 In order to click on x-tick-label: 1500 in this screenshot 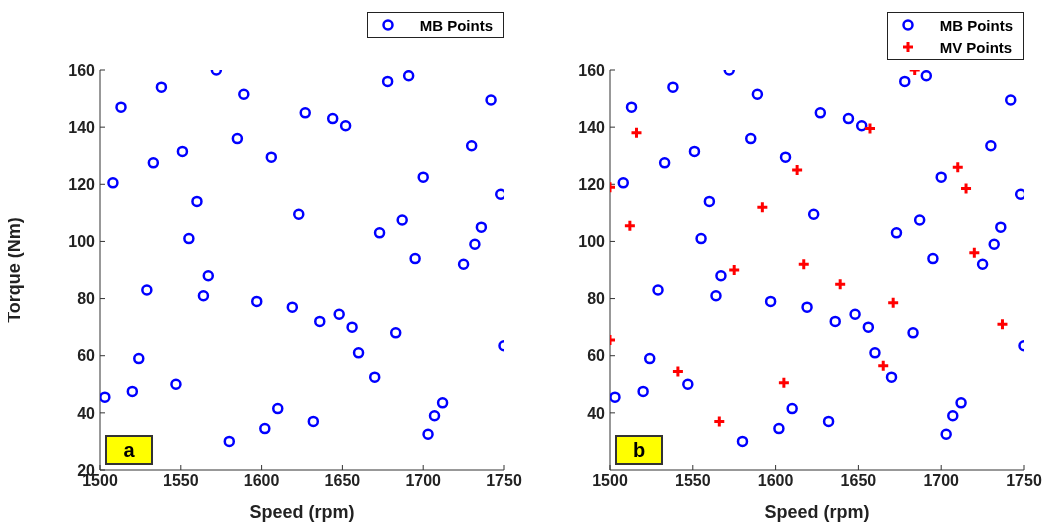, I will do `click(610, 481)`.